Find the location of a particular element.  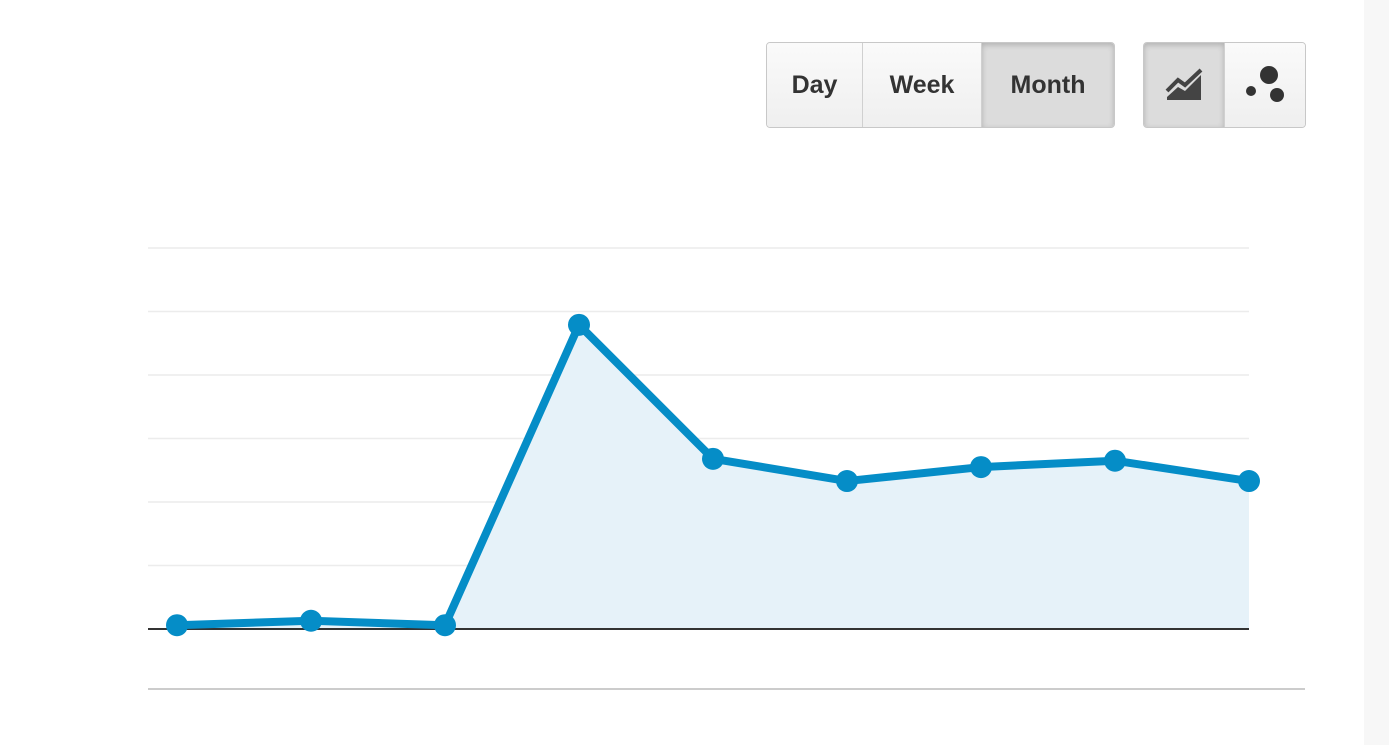

period-button: Week is located at coordinates (922, 85).